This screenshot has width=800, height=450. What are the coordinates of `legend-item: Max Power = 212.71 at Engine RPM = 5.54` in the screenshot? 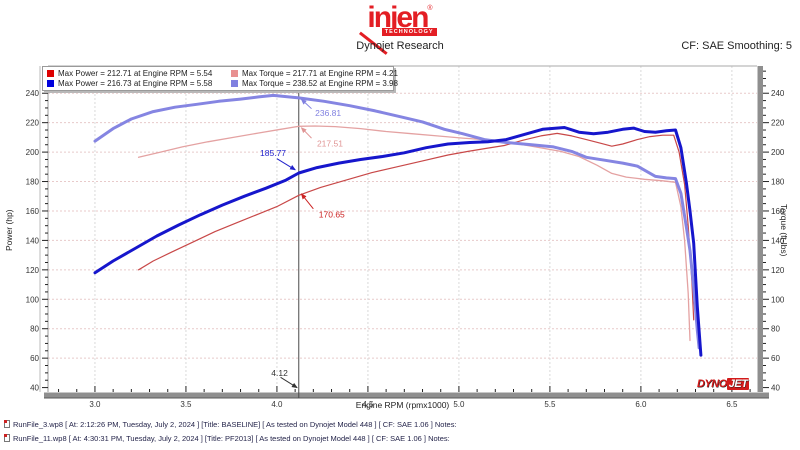 It's located at (139, 73).